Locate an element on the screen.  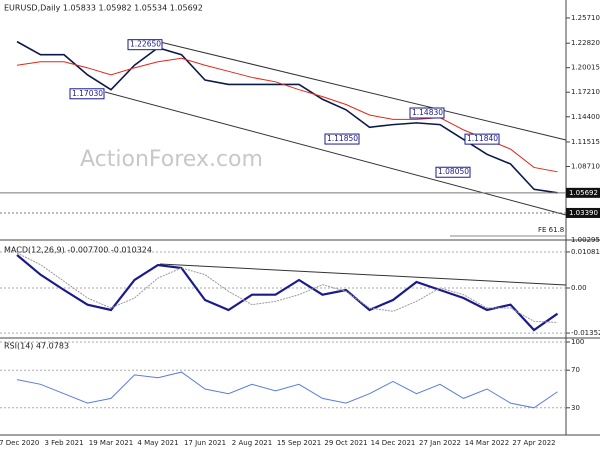
watermark: ActionForex.com is located at coordinates (171, 159).